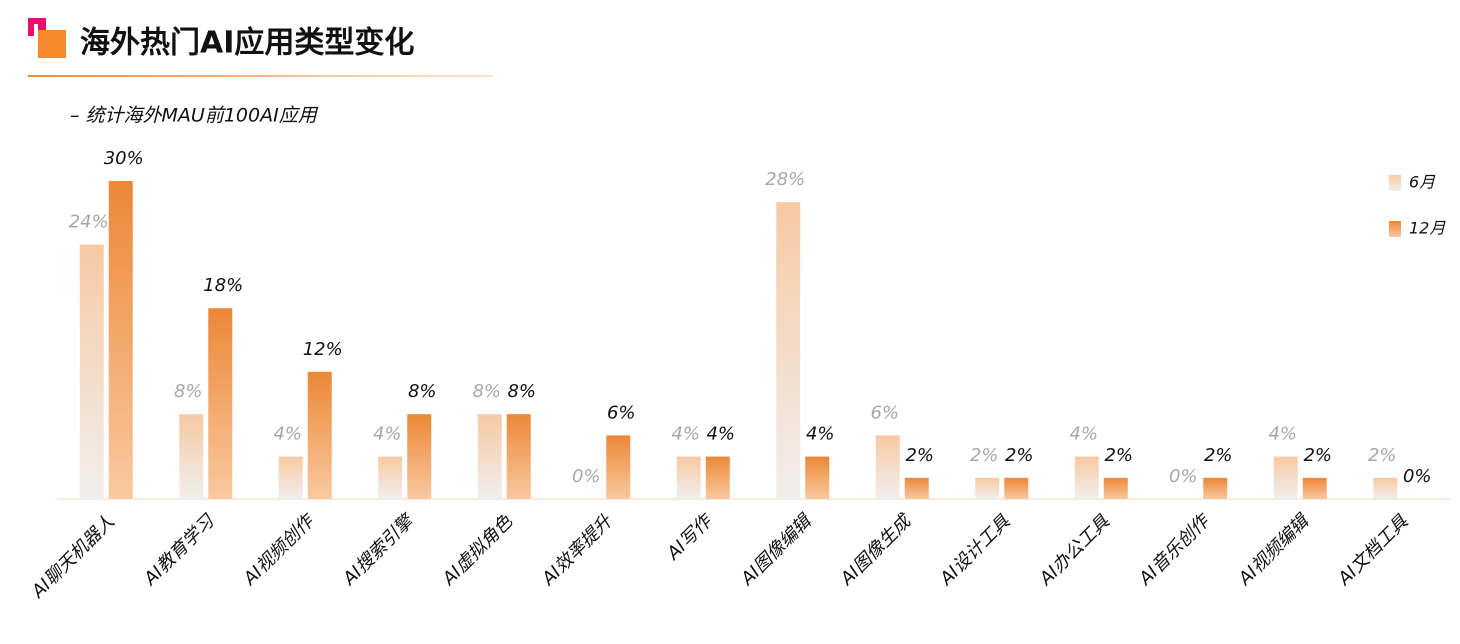 Image resolution: width=1460 pixels, height=644 pixels. Describe the element at coordinates (261, 76) in the screenshot. I see `title-underline` at that location.